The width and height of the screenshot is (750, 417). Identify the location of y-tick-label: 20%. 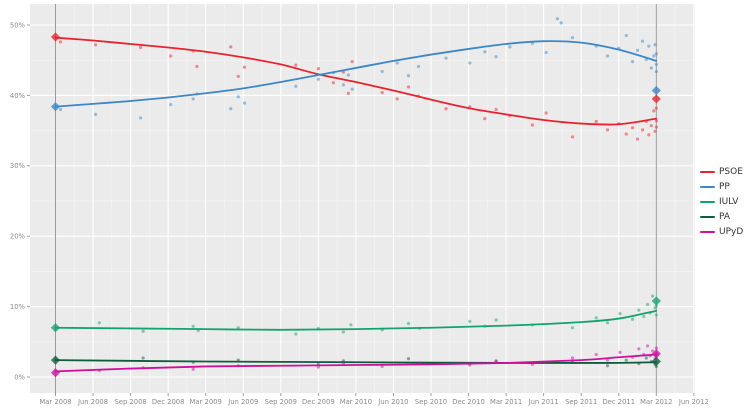
(18, 237).